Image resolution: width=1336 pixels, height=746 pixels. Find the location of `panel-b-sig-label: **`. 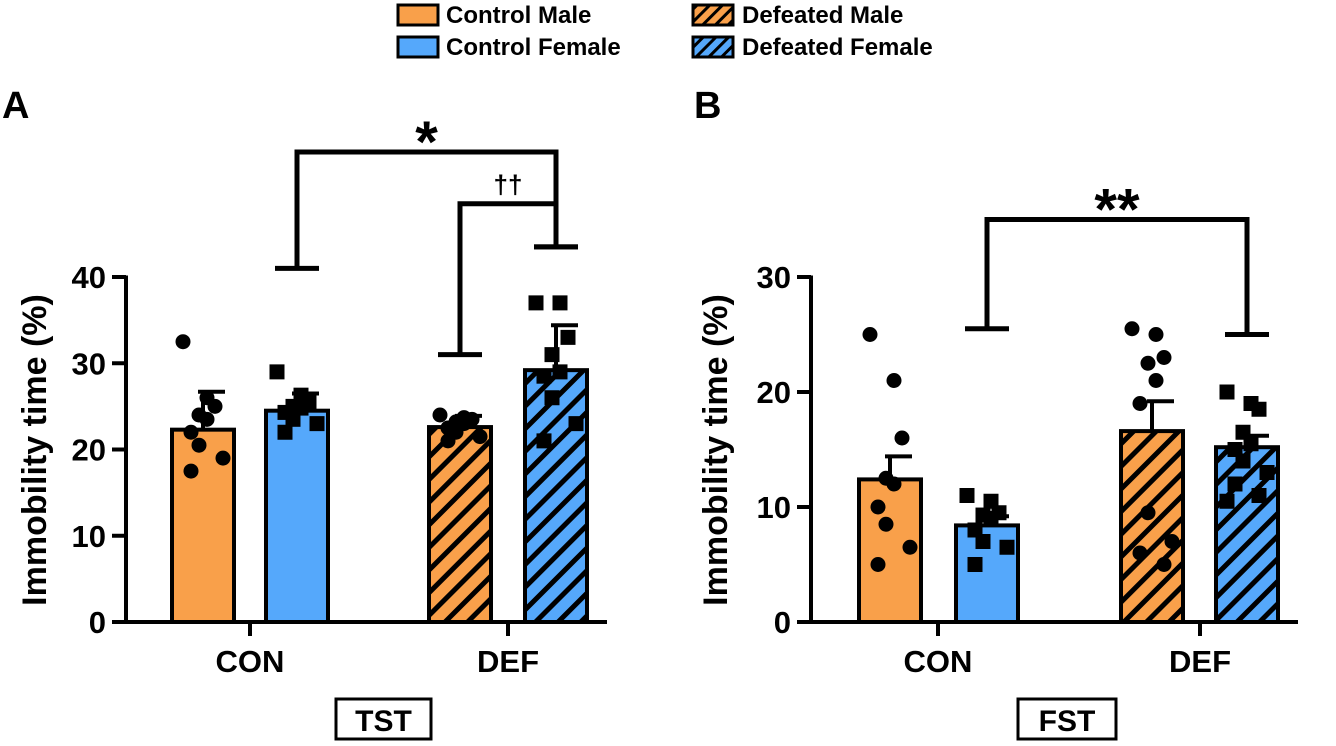

panel-b-sig-label: ** is located at coordinates (1117, 210).